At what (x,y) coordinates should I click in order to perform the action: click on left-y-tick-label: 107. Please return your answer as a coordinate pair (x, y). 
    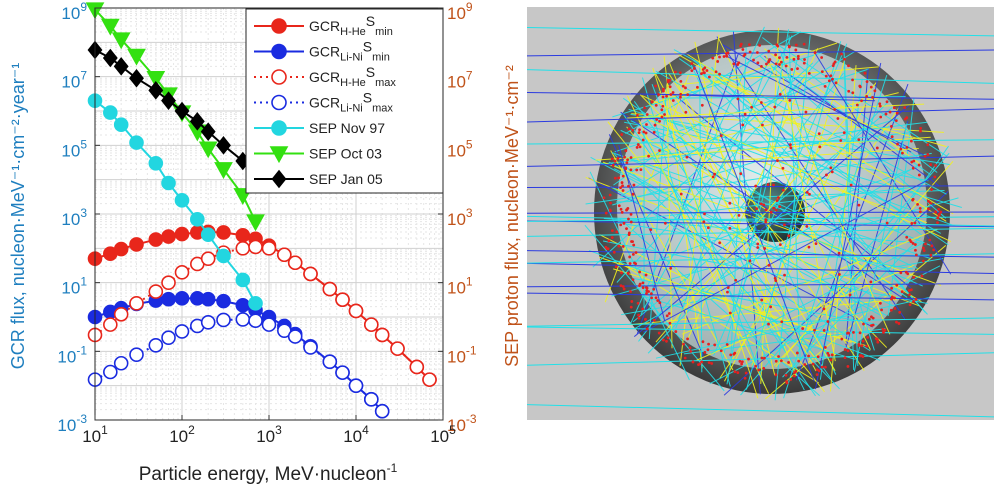
    Looking at the image, I should click on (74, 80).